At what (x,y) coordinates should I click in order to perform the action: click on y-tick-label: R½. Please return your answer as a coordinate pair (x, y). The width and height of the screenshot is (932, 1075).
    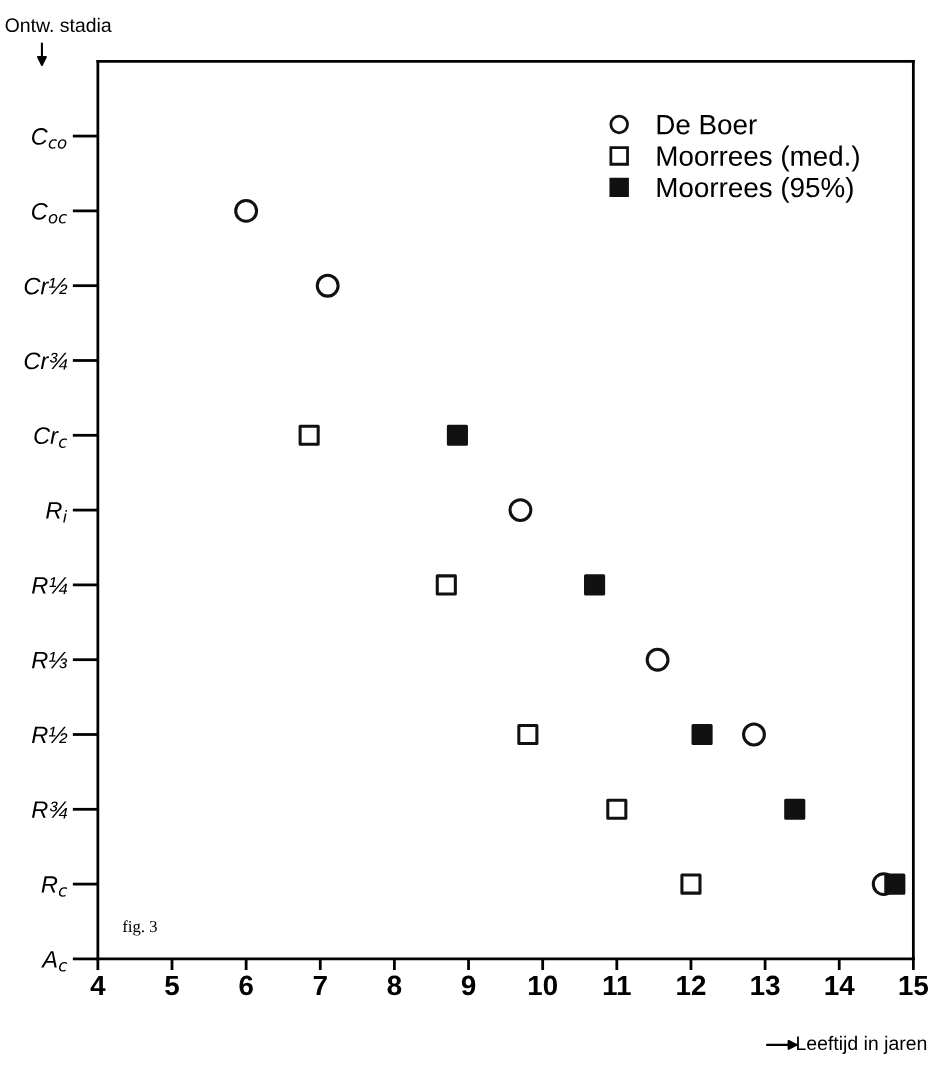
    Looking at the image, I should click on (49, 735).